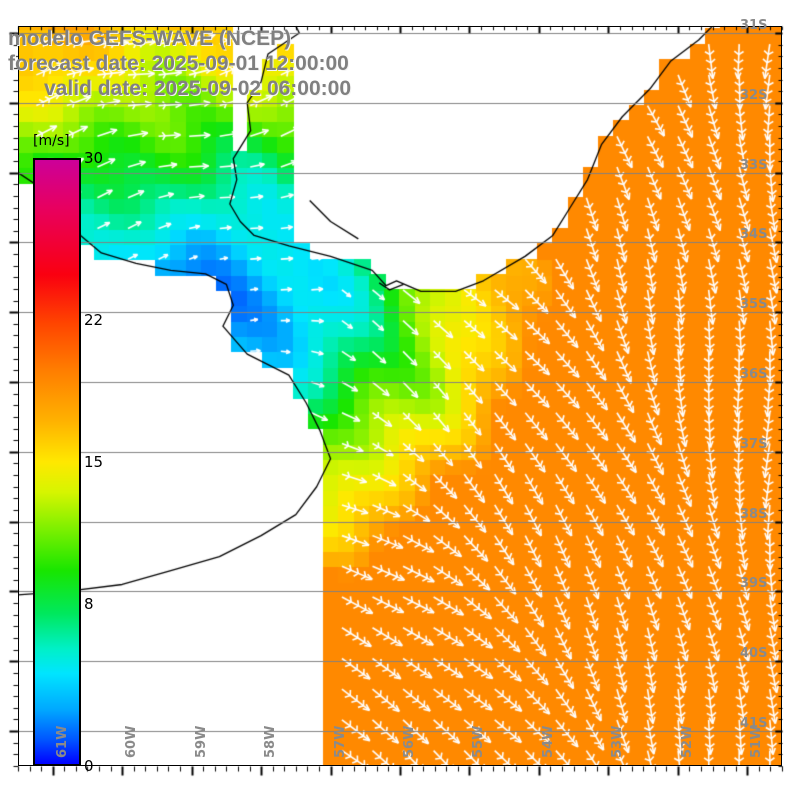 The image size is (800, 800). What do you see at coordinates (340, 741) in the screenshot?
I see `lon-label-57W: 57W` at bounding box center [340, 741].